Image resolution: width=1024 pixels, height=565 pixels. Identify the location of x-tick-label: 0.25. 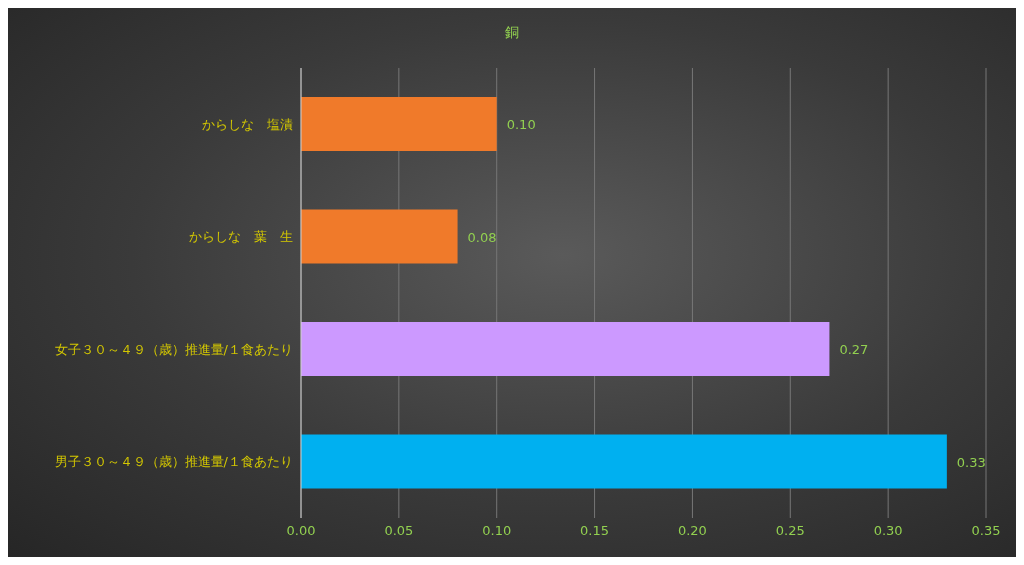
(790, 531).